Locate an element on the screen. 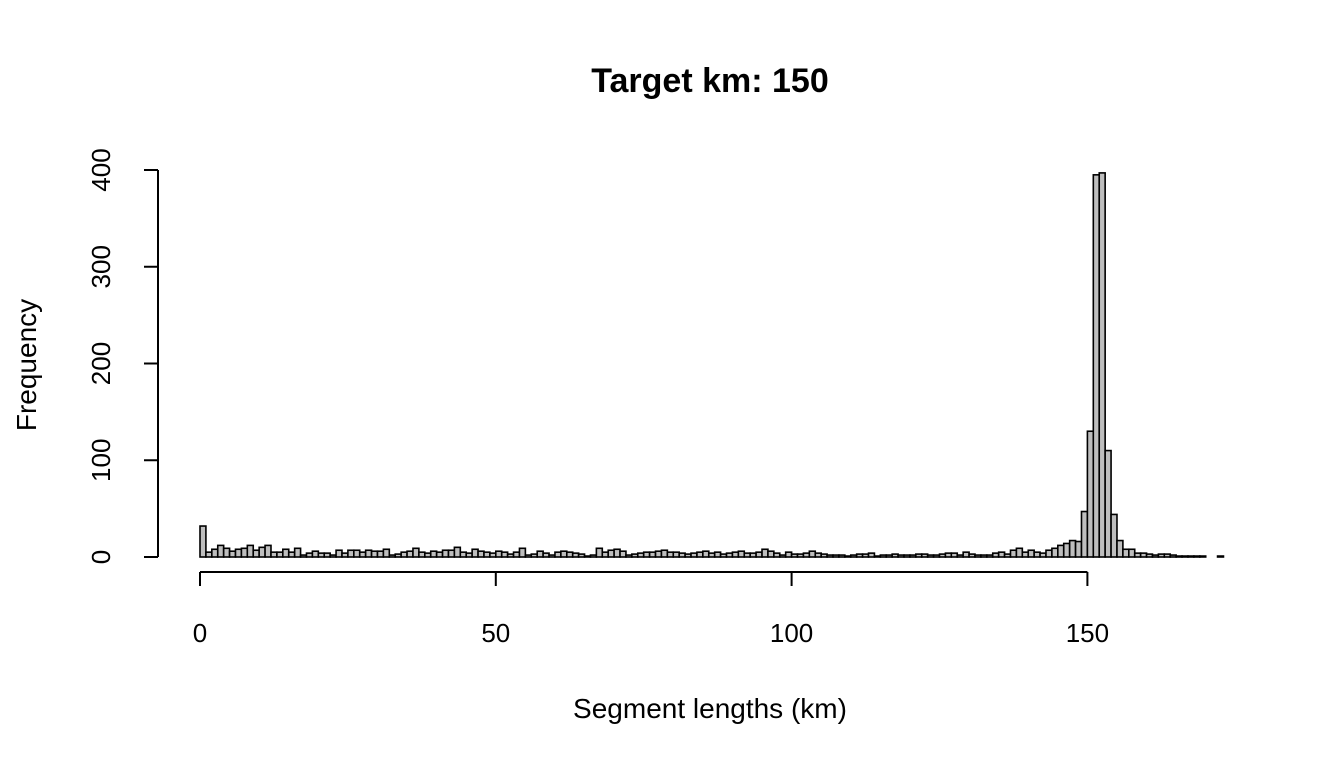  chart-title: Target km: 150 is located at coordinates (709, 81).